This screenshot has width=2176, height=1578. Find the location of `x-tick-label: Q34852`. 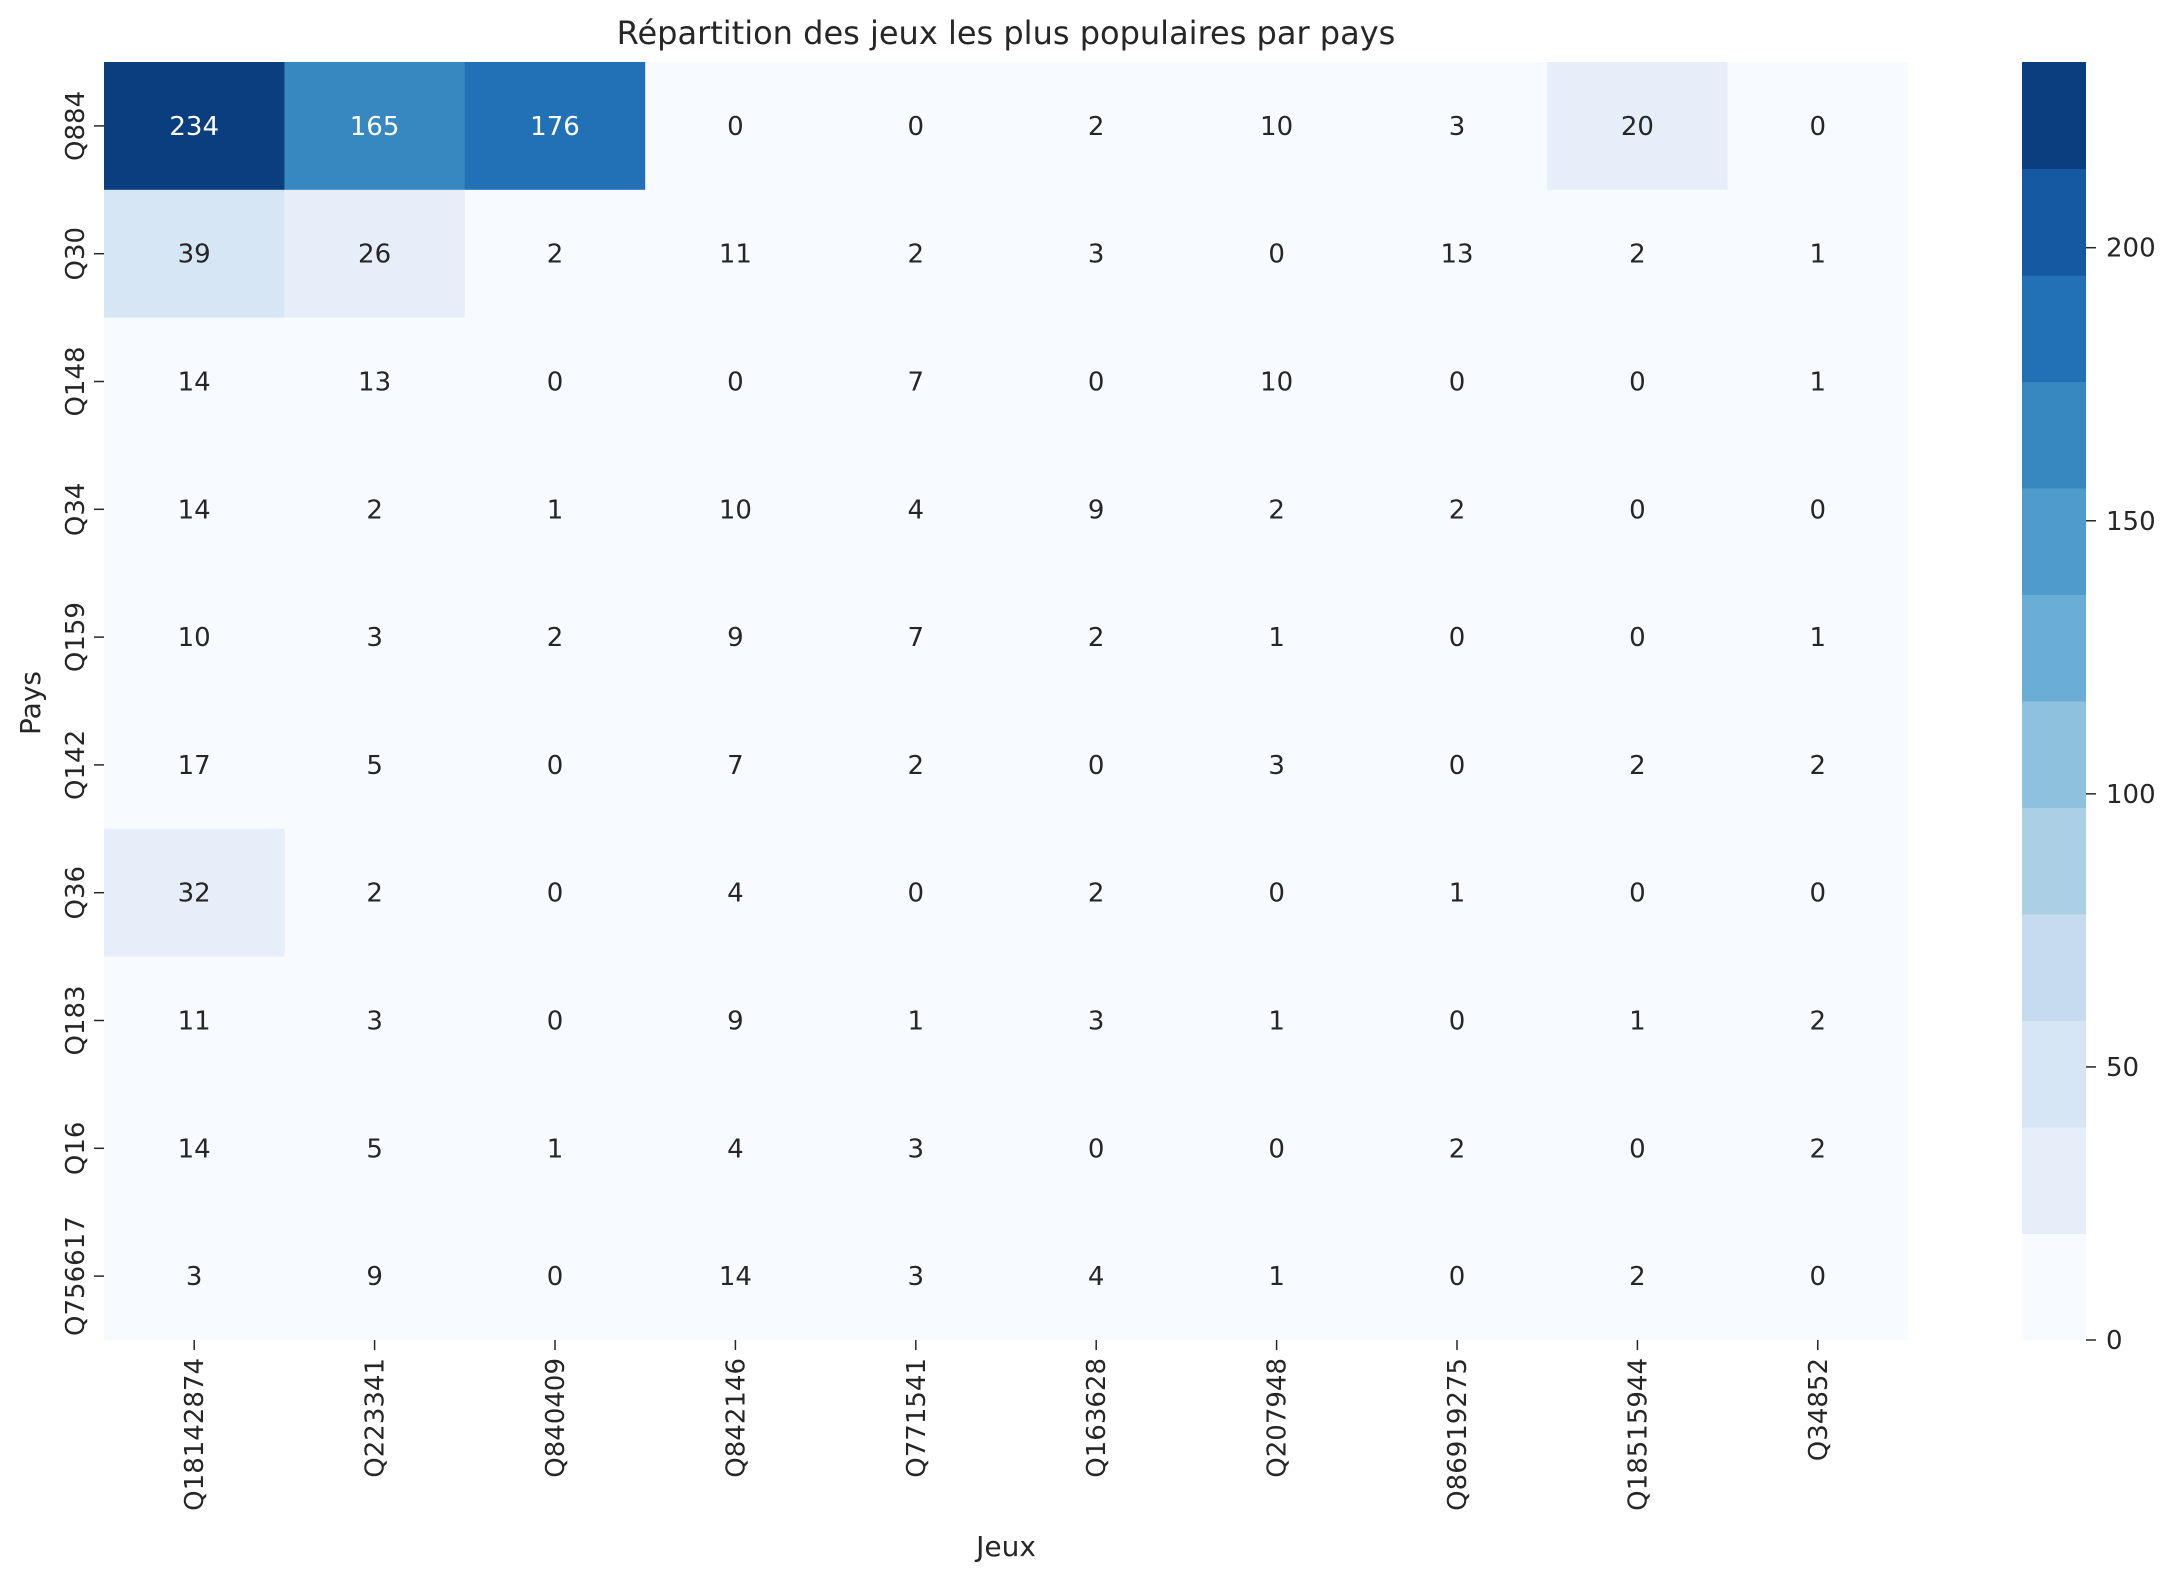

x-tick-label: Q34852 is located at coordinates (1819, 1409).